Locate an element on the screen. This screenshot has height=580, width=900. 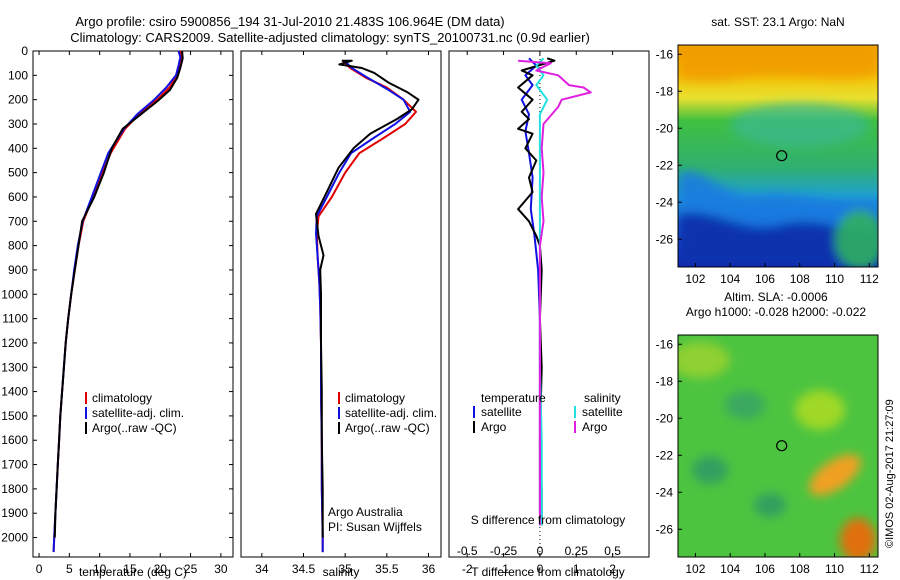
y-tick-label: 1300 is located at coordinates (14, 367).